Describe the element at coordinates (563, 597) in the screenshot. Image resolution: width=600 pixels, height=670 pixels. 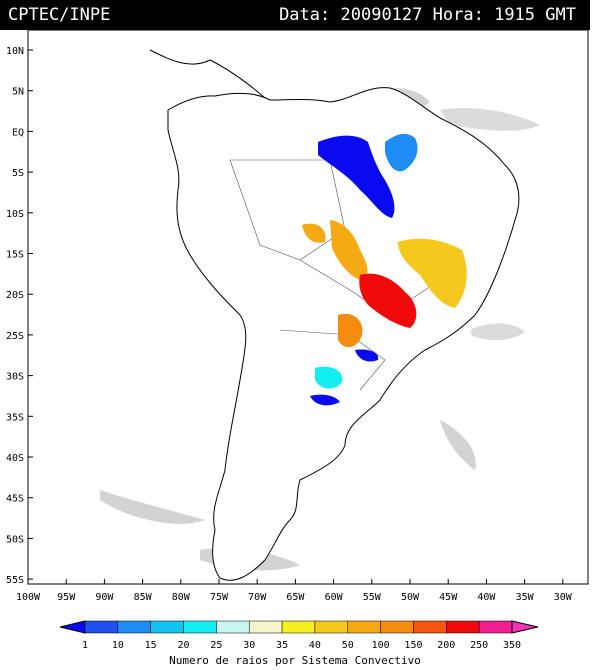
I see `lon-tick-label: 30W` at that location.